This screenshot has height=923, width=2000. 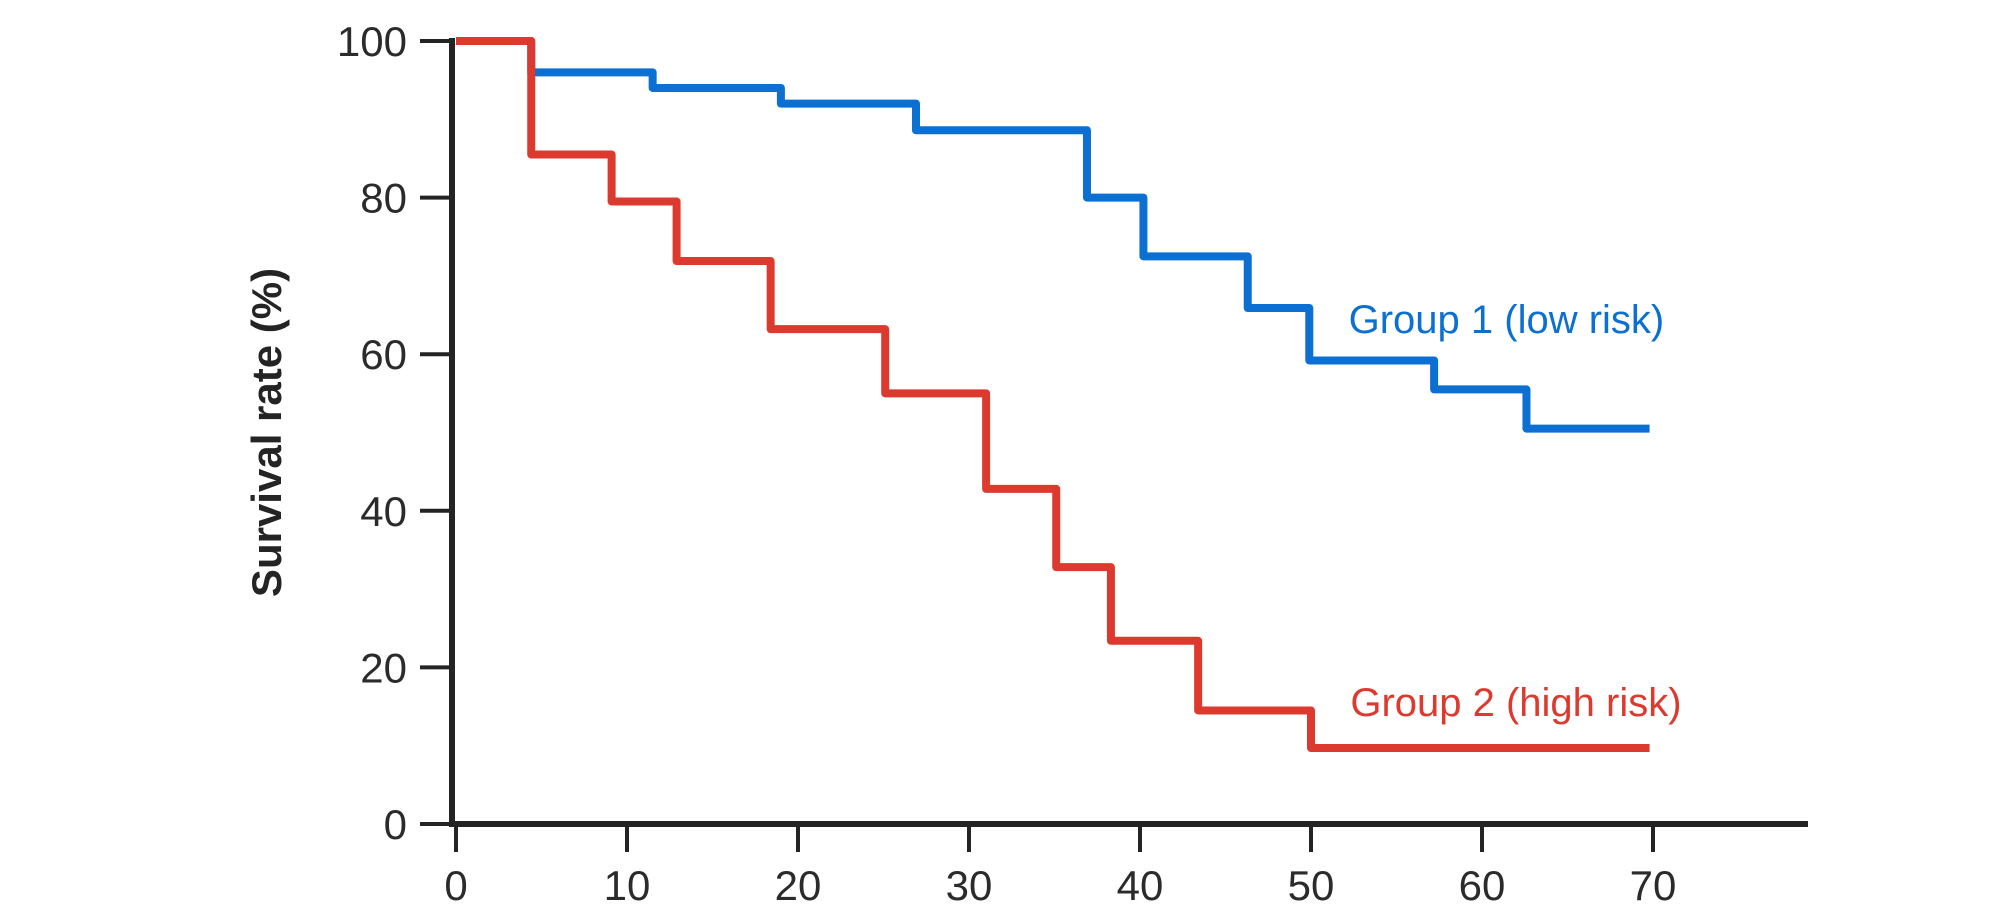 What do you see at coordinates (383, 511) in the screenshot?
I see `y-tick-label: 40` at bounding box center [383, 511].